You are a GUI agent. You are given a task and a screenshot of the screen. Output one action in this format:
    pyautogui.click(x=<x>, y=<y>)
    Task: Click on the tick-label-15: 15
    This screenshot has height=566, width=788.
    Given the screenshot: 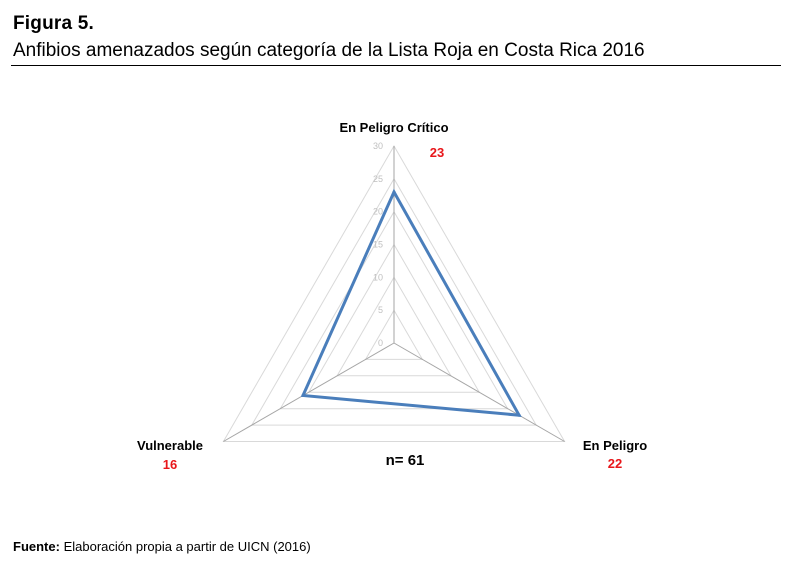 What is the action you would take?
    pyautogui.click(x=378, y=245)
    